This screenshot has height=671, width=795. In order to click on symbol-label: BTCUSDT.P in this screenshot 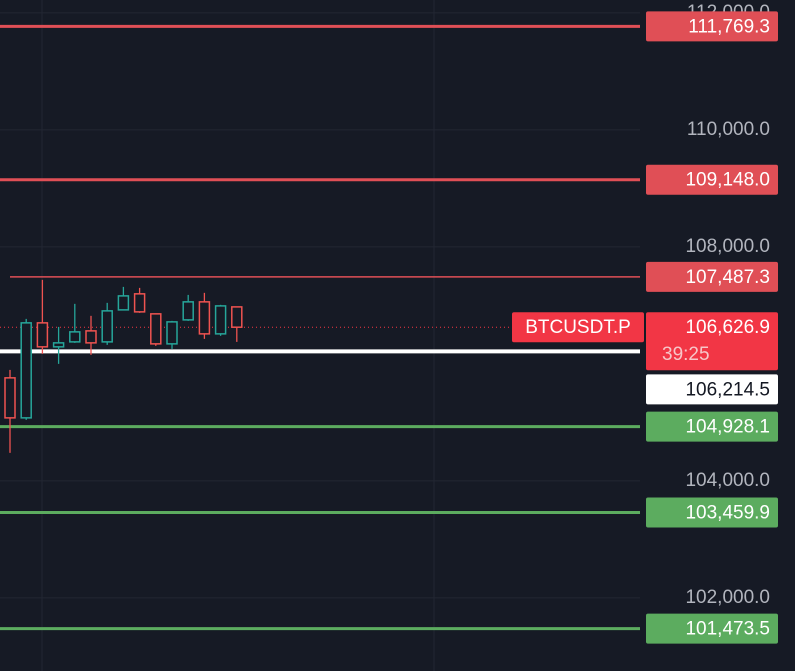, I will do `click(578, 327)`.